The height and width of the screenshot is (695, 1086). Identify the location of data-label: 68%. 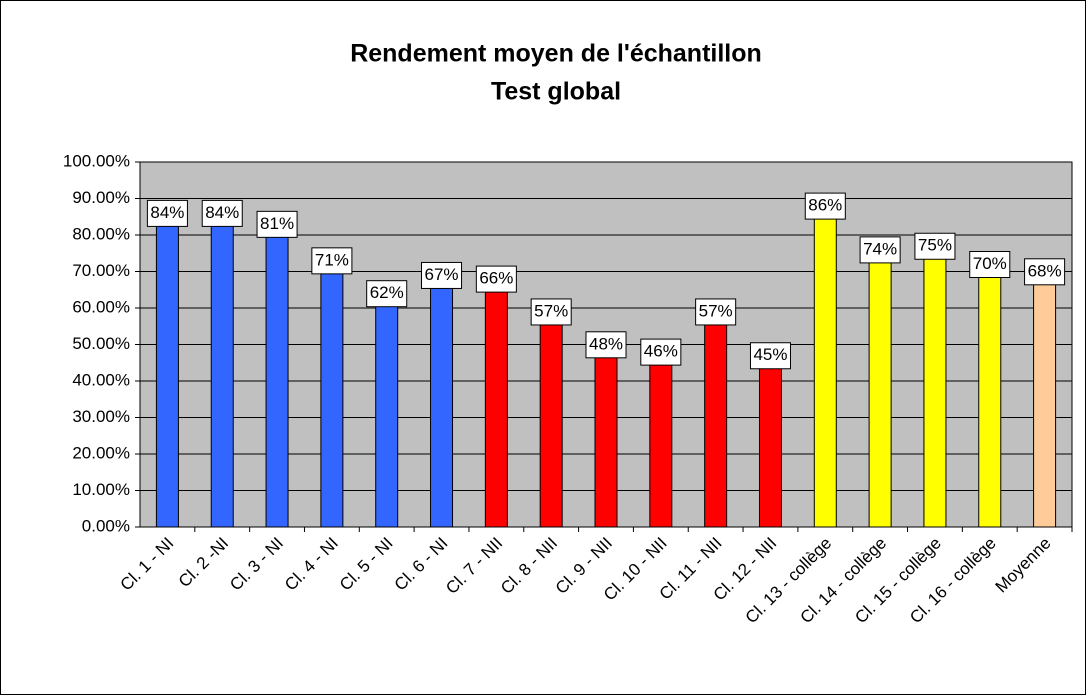
(1045, 270).